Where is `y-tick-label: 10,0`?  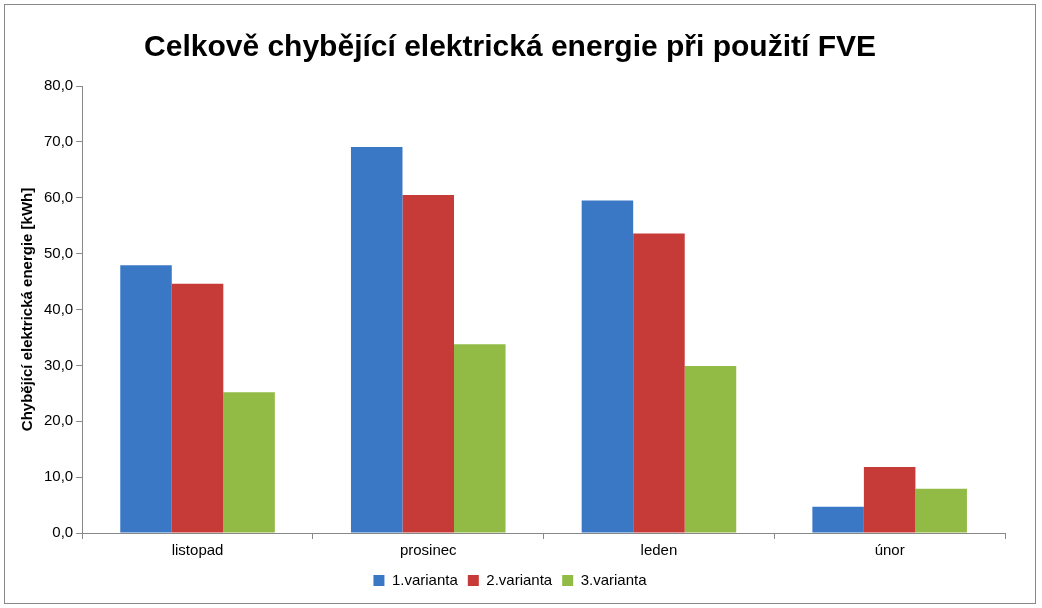
y-tick-label: 10,0 is located at coordinates (58, 476).